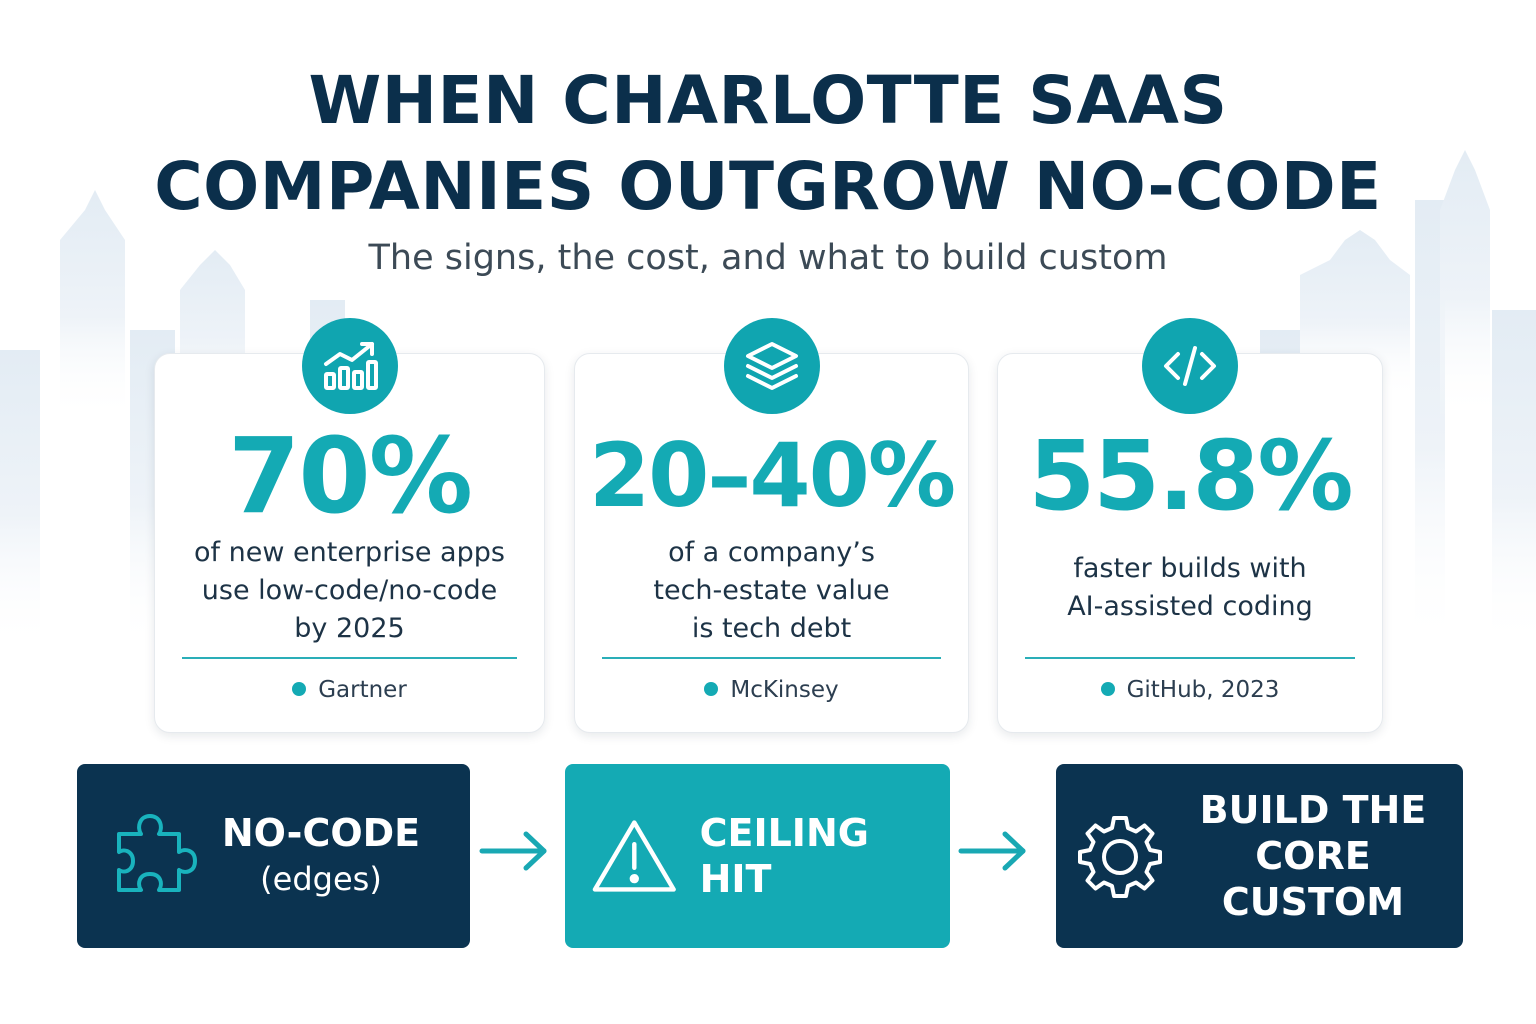  What do you see at coordinates (1120, 857) in the screenshot?
I see `gear-icon` at bounding box center [1120, 857].